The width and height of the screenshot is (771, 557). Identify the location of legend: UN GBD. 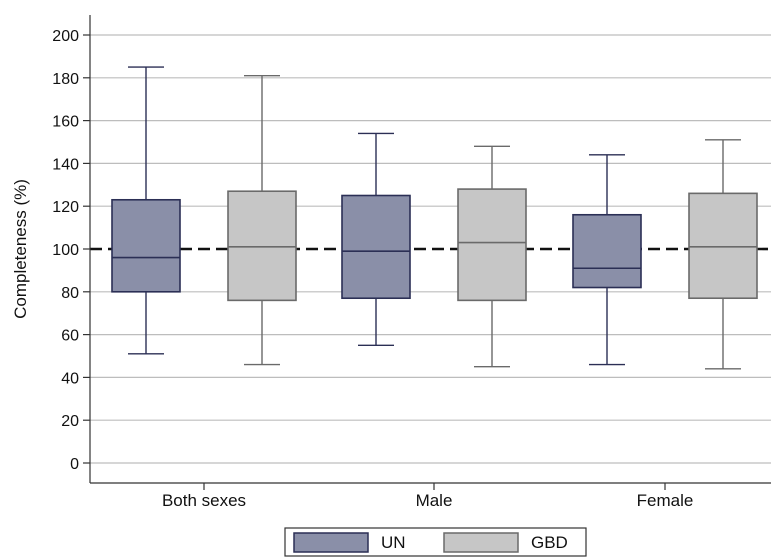
(435, 542).